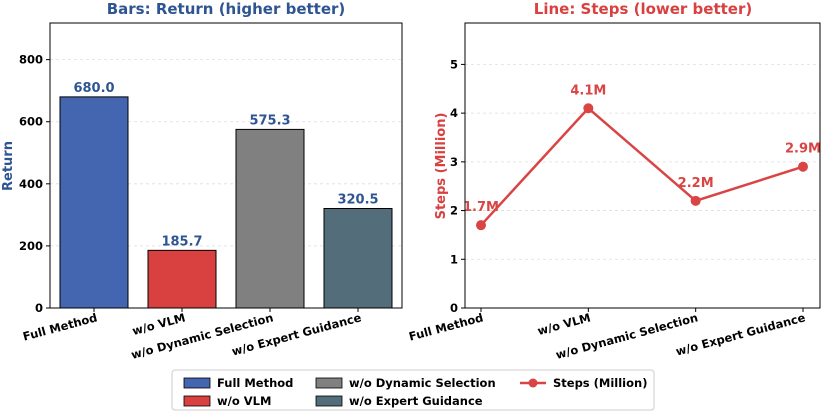 Image resolution: width=822 pixels, height=413 pixels. I want to click on bar-chart-y-ticks: 0 200 400 600 800, so click(34, 184).